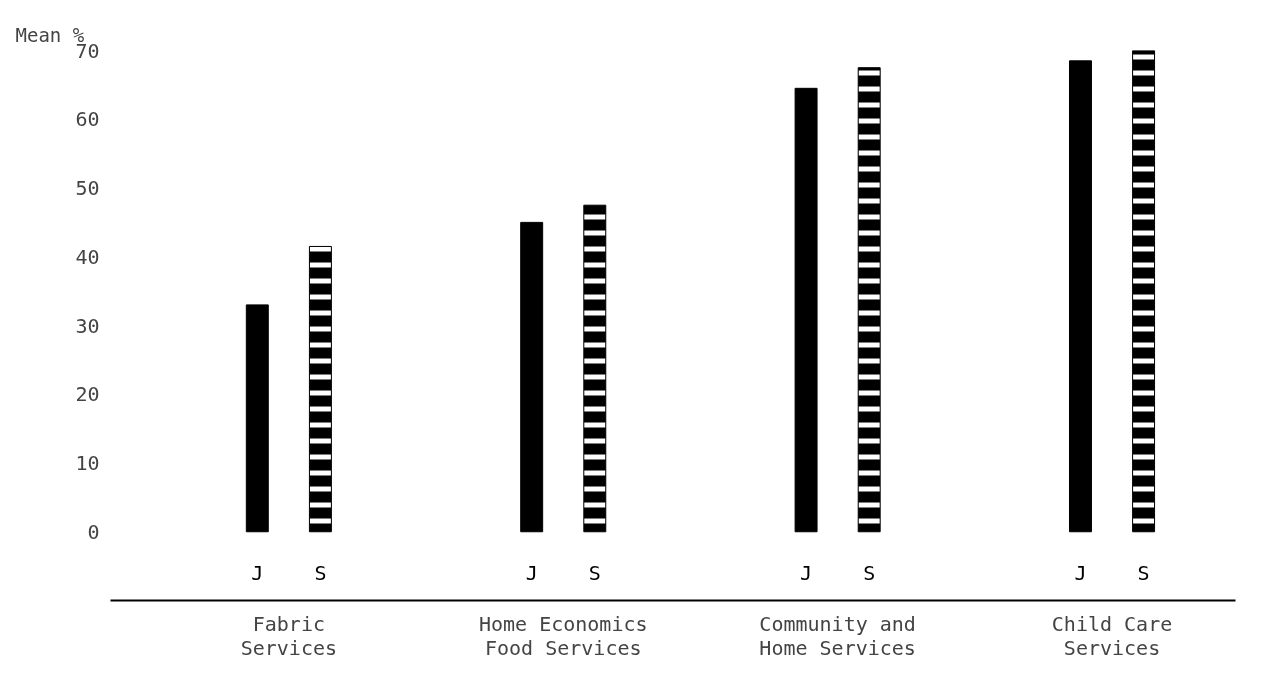 This screenshot has height=700, width=1261. What do you see at coordinates (837, 635) in the screenshot?
I see `x-tick-label: Community and Home Services` at bounding box center [837, 635].